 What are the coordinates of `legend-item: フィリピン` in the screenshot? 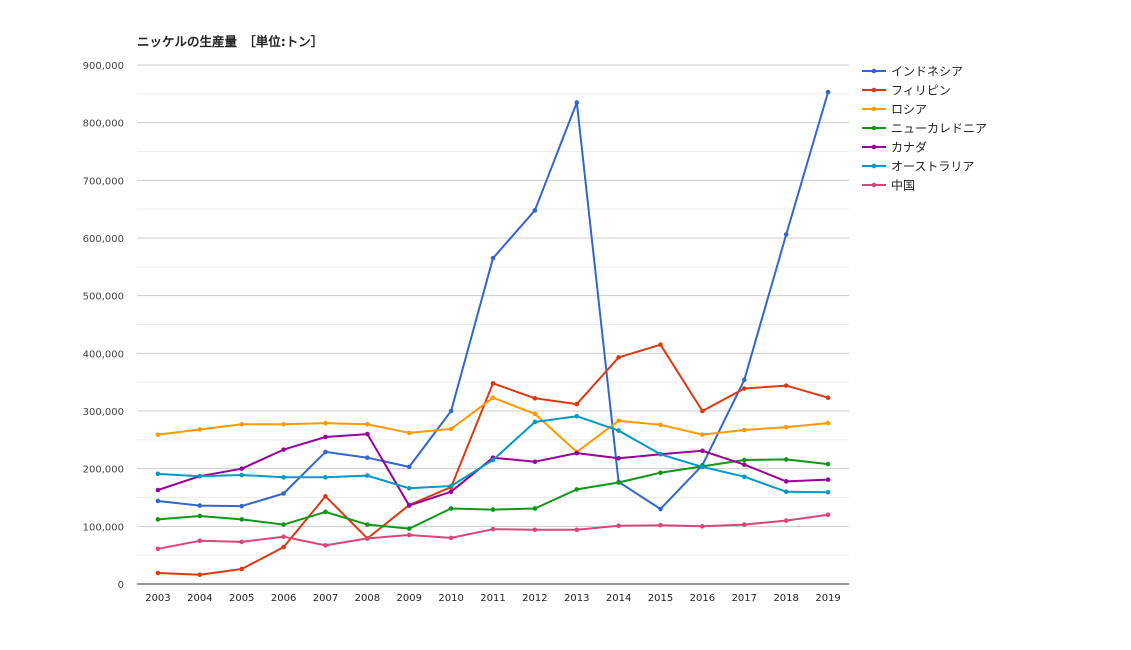 It's located at (906, 91).